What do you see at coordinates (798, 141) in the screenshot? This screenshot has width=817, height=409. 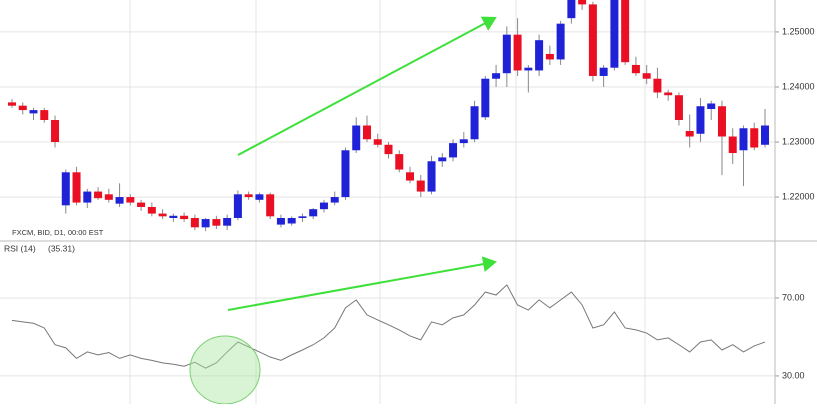 I see `y-tick-label: 1.23000` at bounding box center [798, 141].